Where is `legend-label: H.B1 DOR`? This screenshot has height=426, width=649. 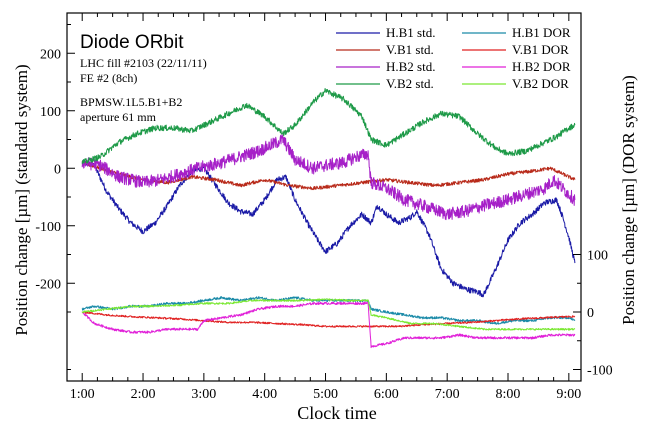 legend-label: H.B1 DOR is located at coordinates (541, 32).